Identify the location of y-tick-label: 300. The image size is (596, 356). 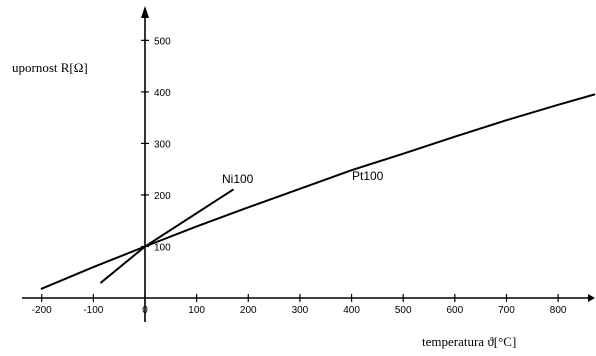
(162, 144).